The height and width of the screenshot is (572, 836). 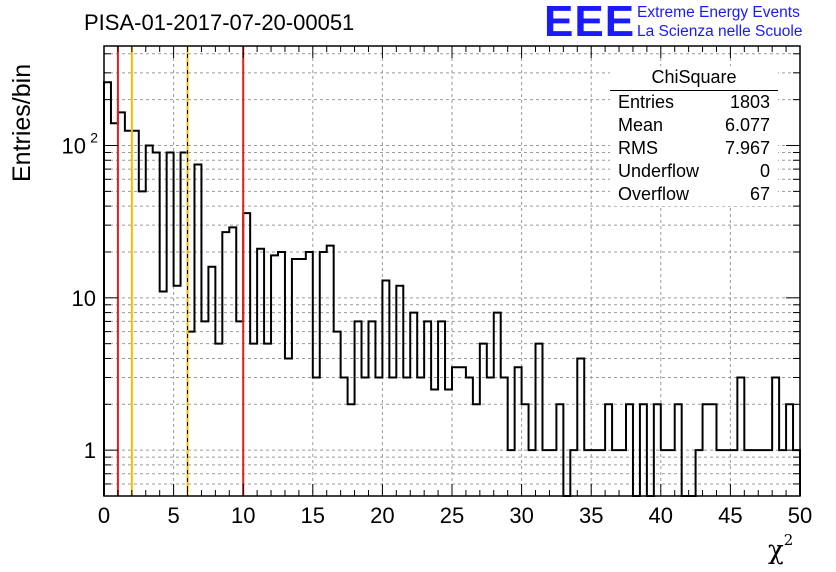 What do you see at coordinates (590, 23) in the screenshot?
I see `eee-logo: EEE` at bounding box center [590, 23].